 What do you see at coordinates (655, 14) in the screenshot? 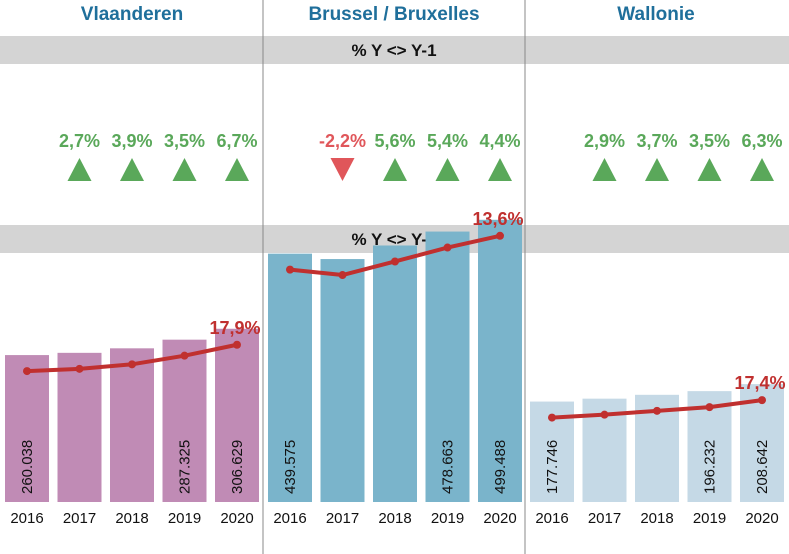
I see `panel-title-wallonie: Wallonie` at bounding box center [655, 14].